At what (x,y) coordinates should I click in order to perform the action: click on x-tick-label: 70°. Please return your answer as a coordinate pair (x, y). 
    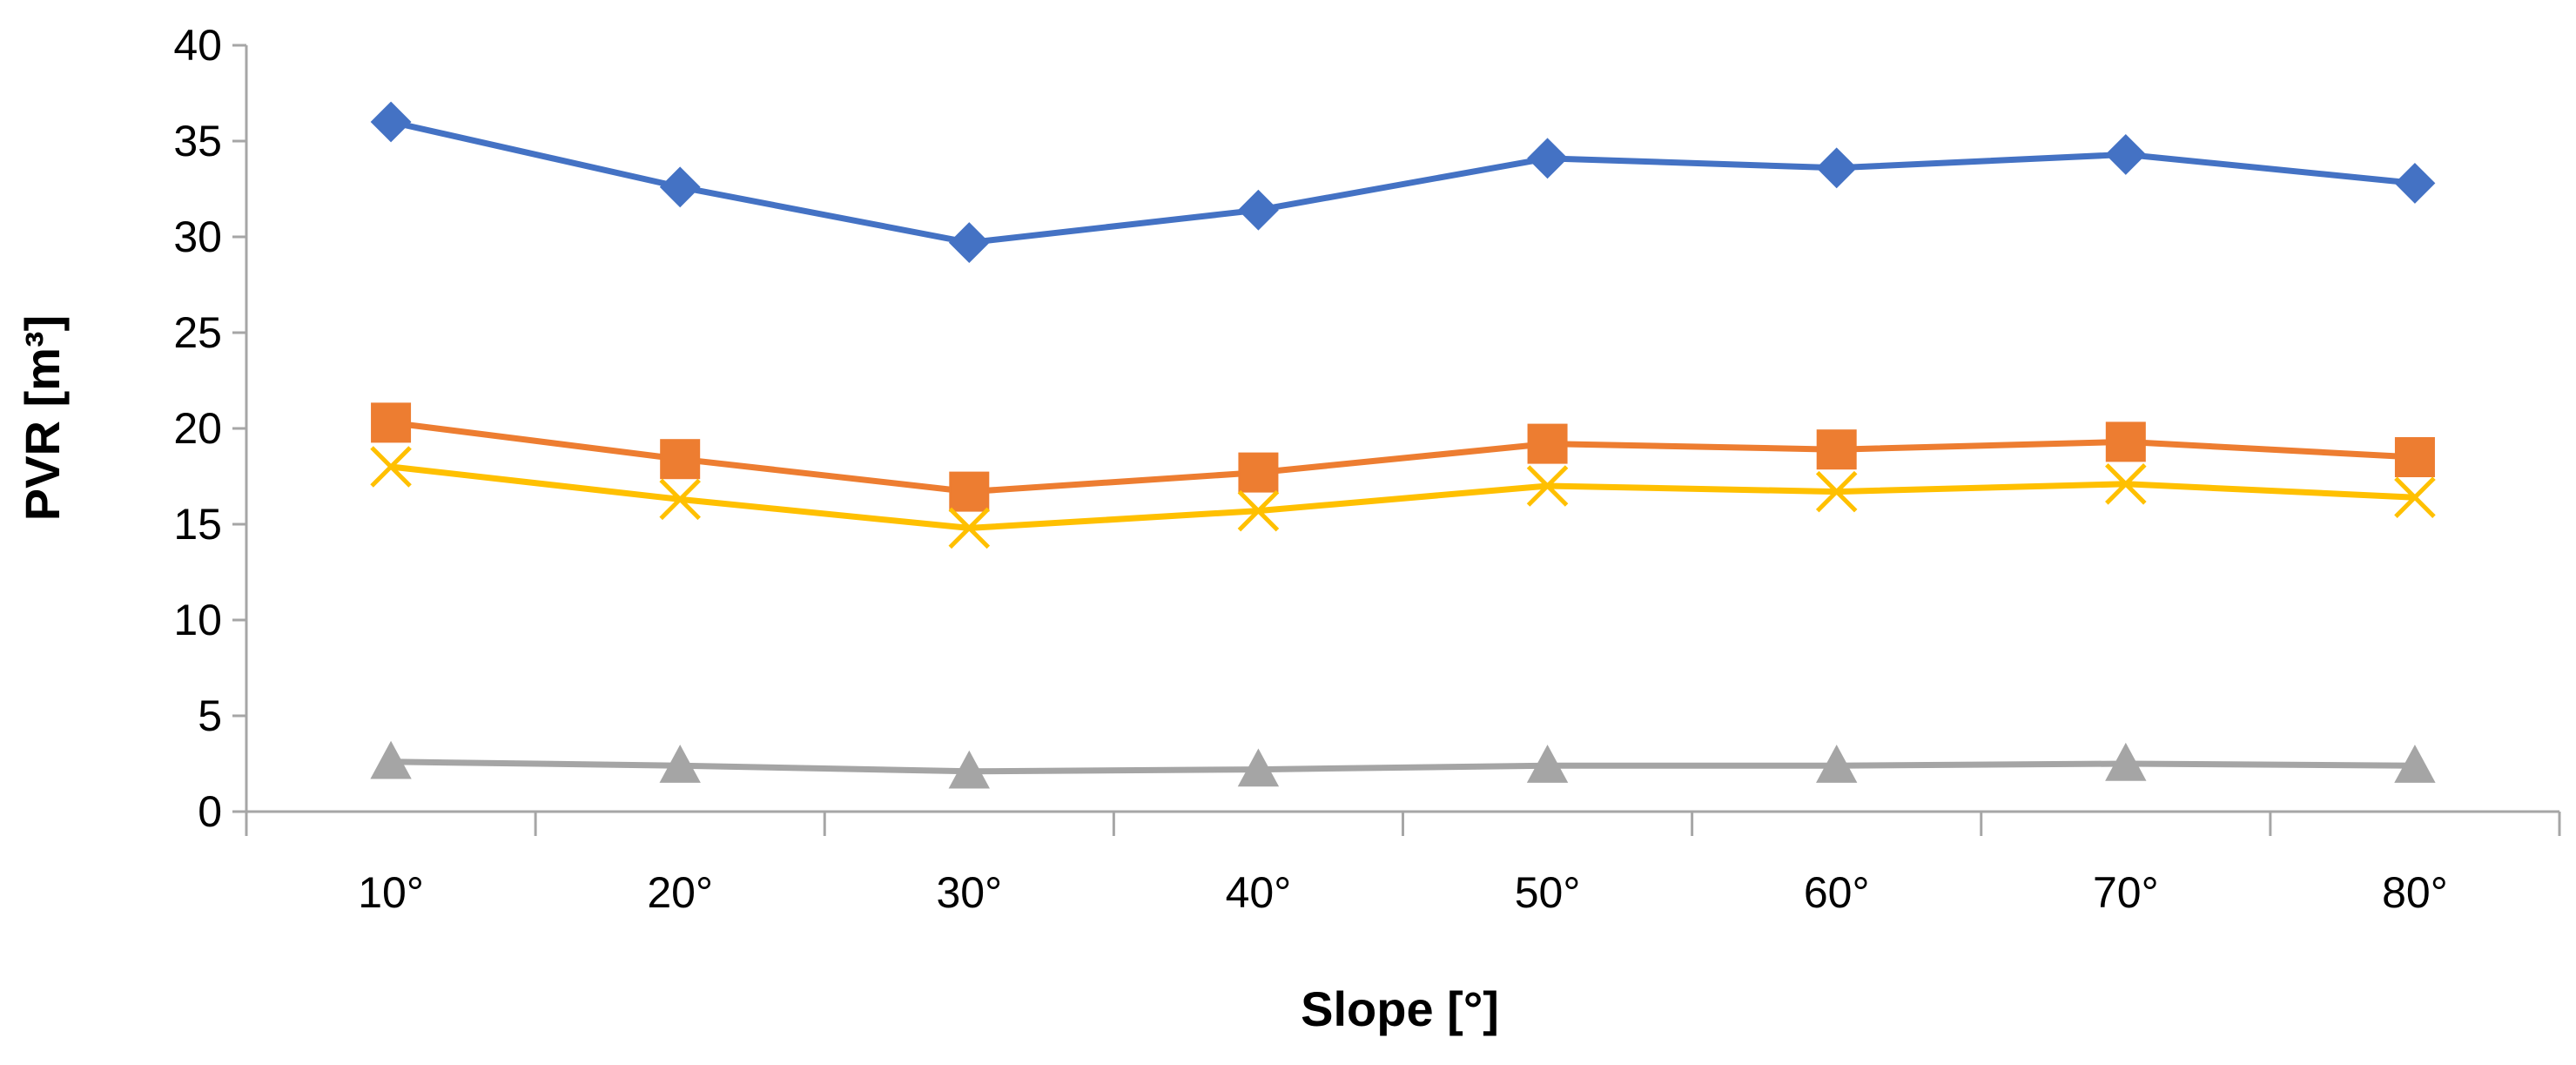
    Looking at the image, I should click on (2126, 893).